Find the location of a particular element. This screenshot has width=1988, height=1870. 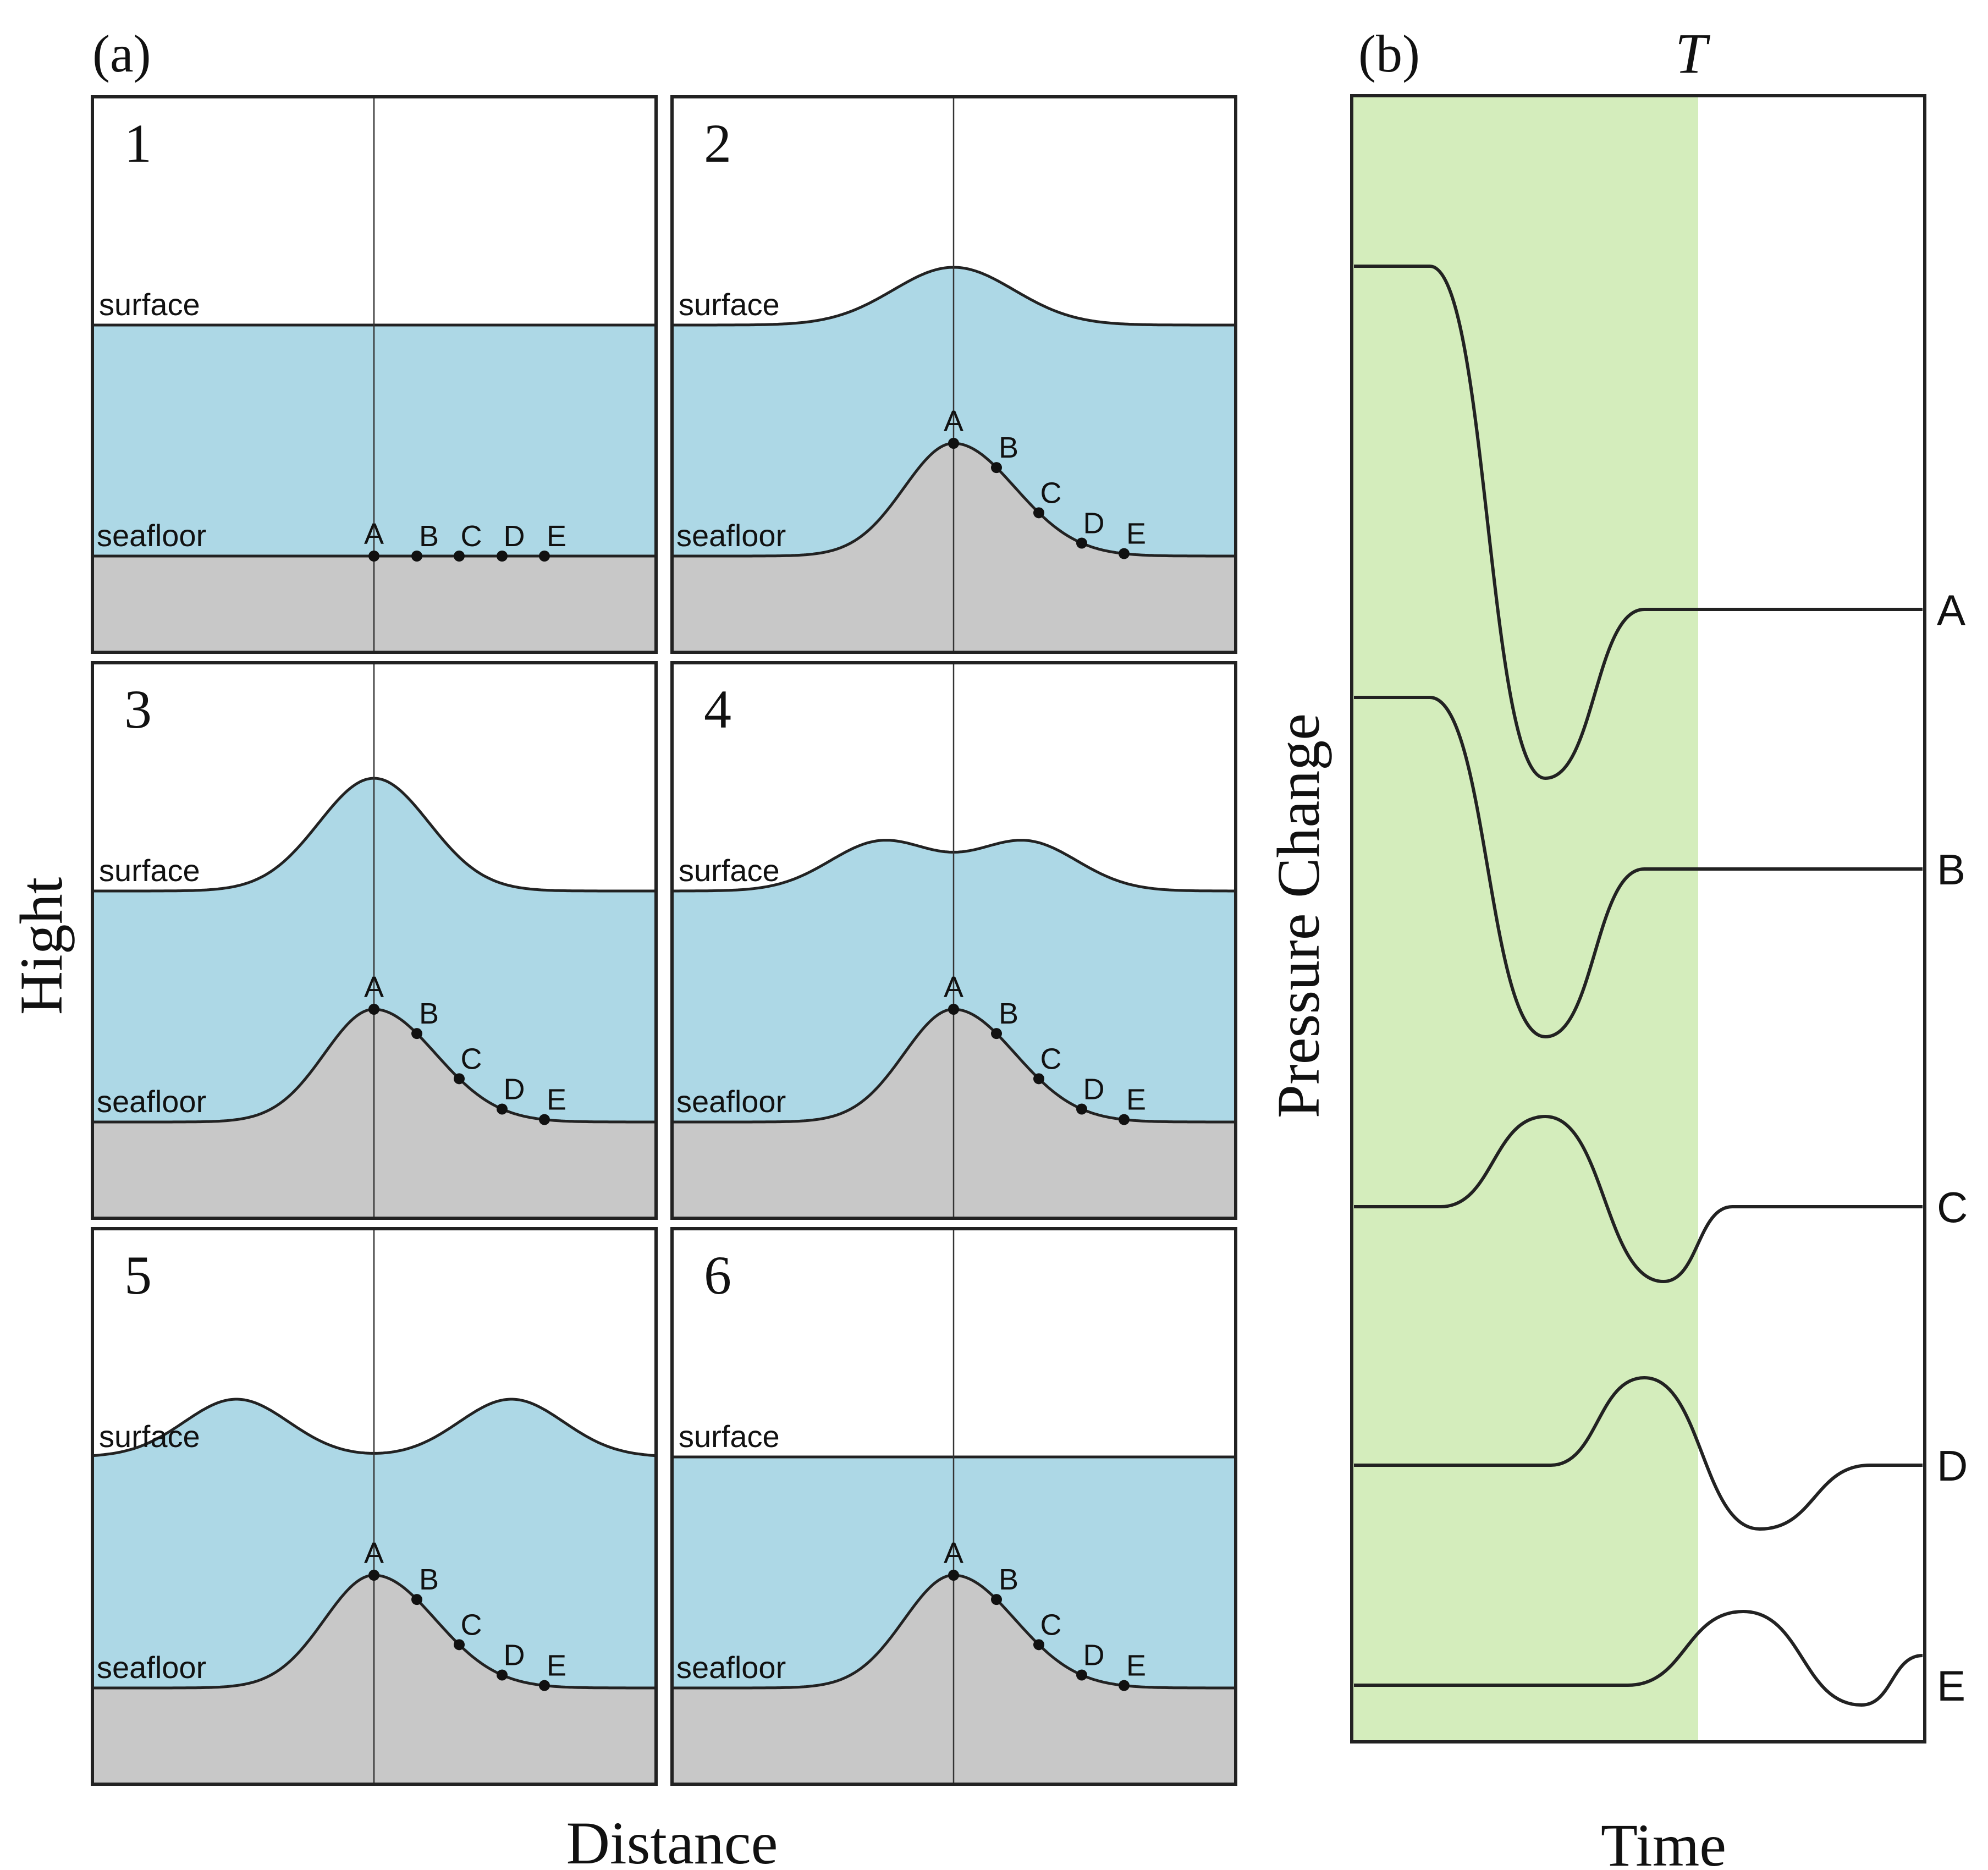

frame-number: 5 is located at coordinates (138, 1275).